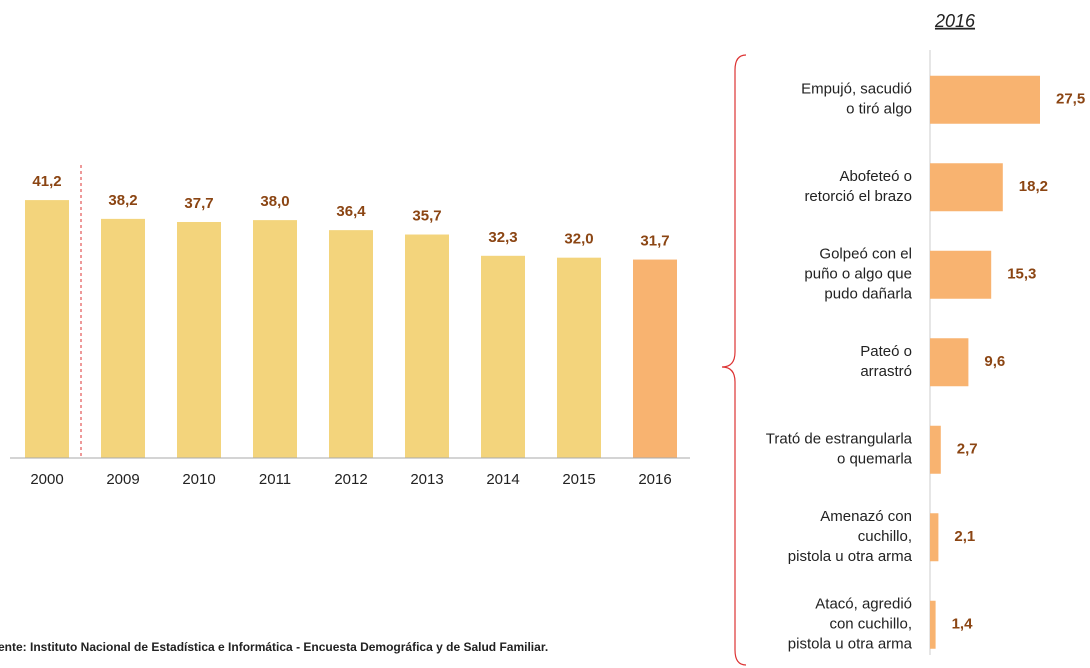  What do you see at coordinates (654, 241) in the screenshot?
I see `value-label: 31,7` at bounding box center [654, 241].